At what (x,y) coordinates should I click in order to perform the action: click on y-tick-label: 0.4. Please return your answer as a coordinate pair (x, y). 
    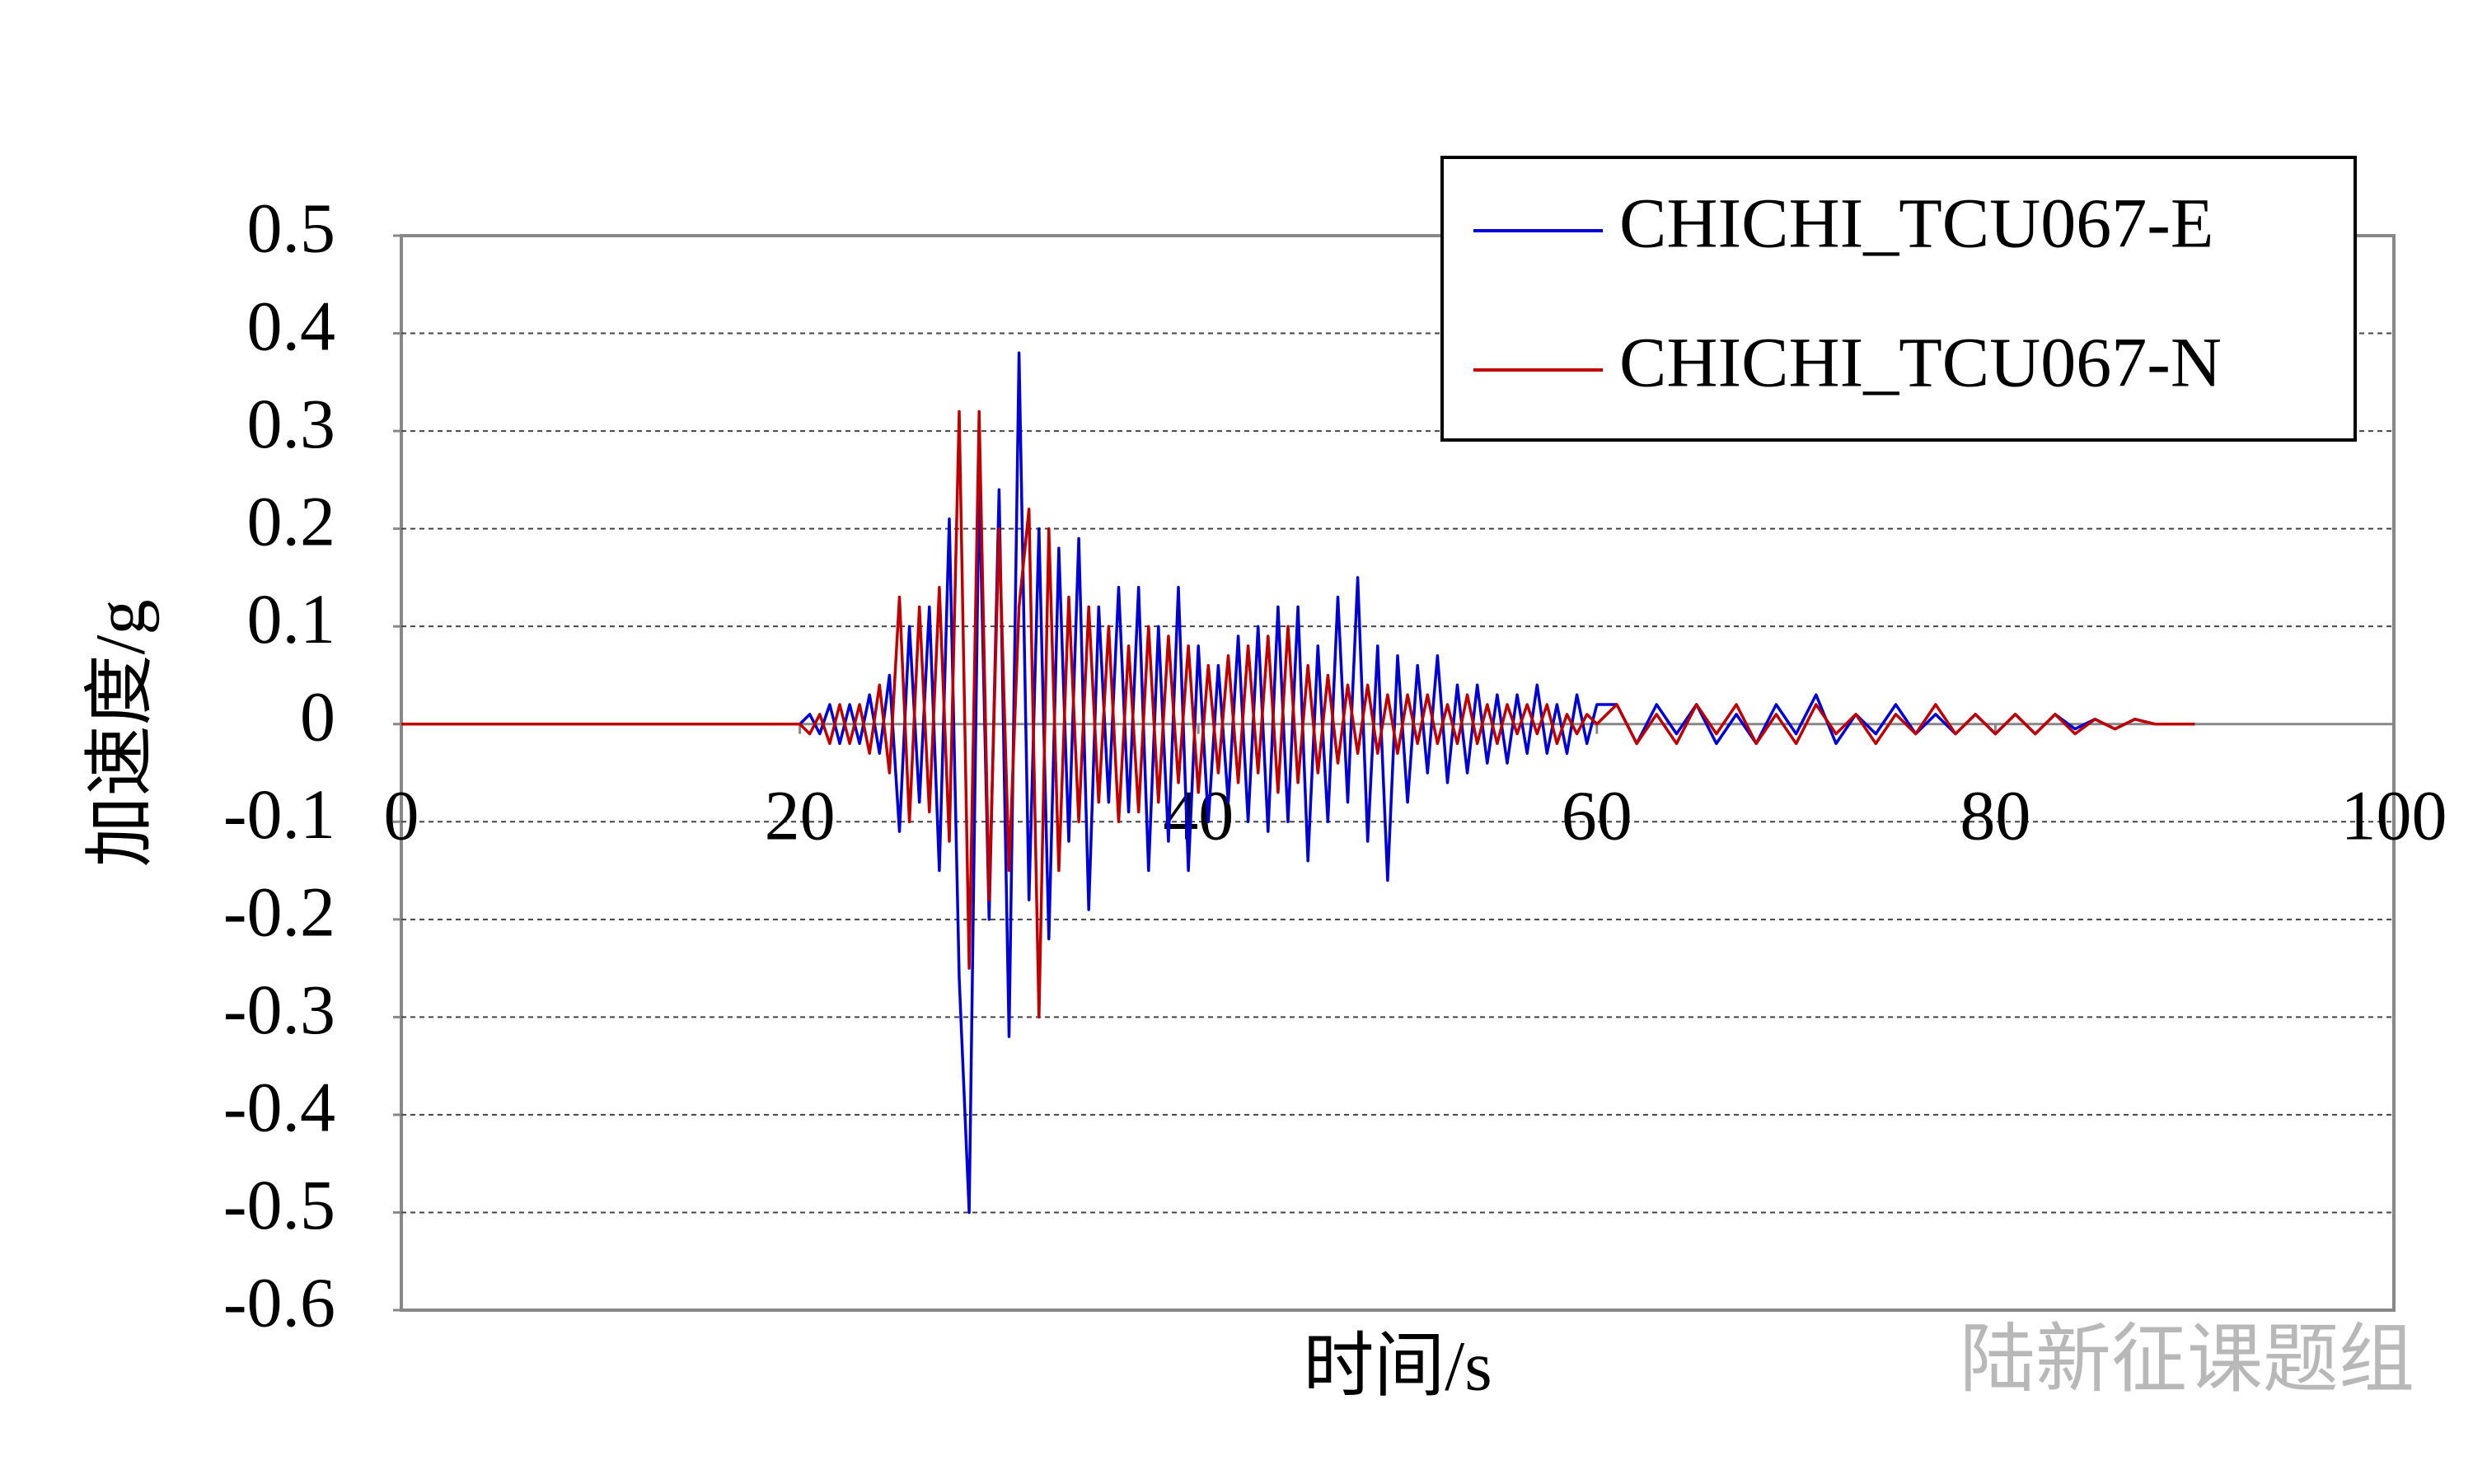
    Looking at the image, I should click on (291, 326).